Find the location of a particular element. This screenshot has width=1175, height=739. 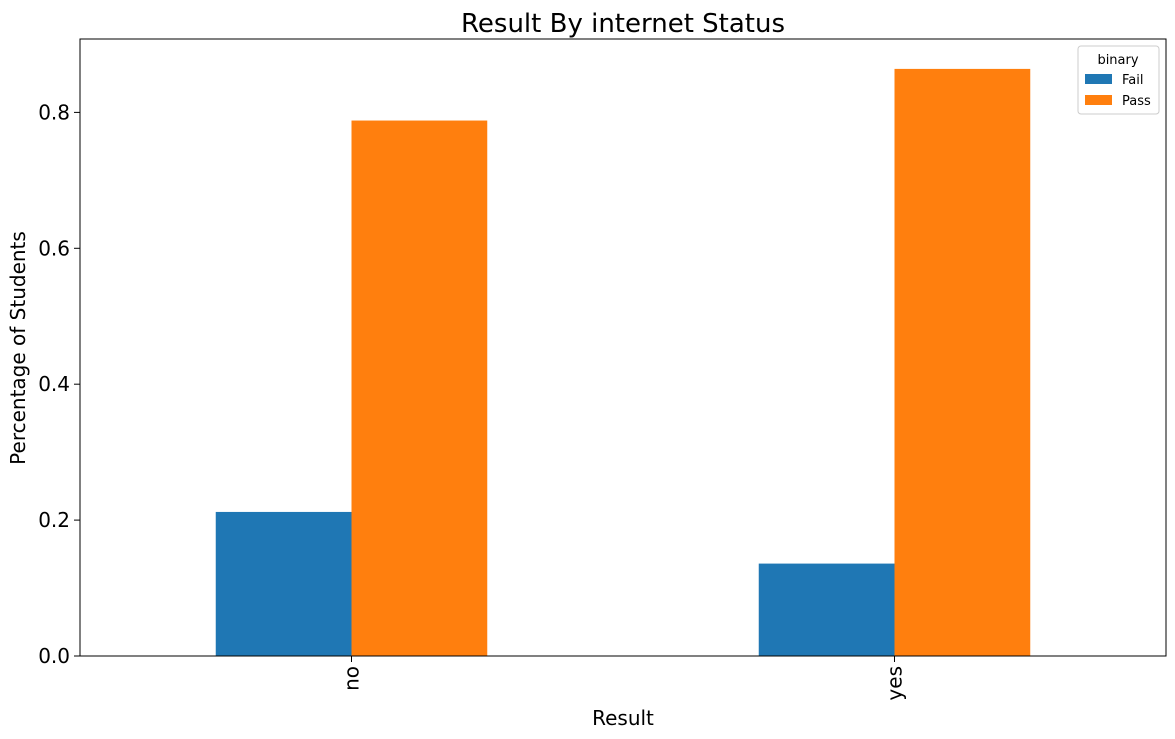

bar-fail-yes is located at coordinates (826, 609).